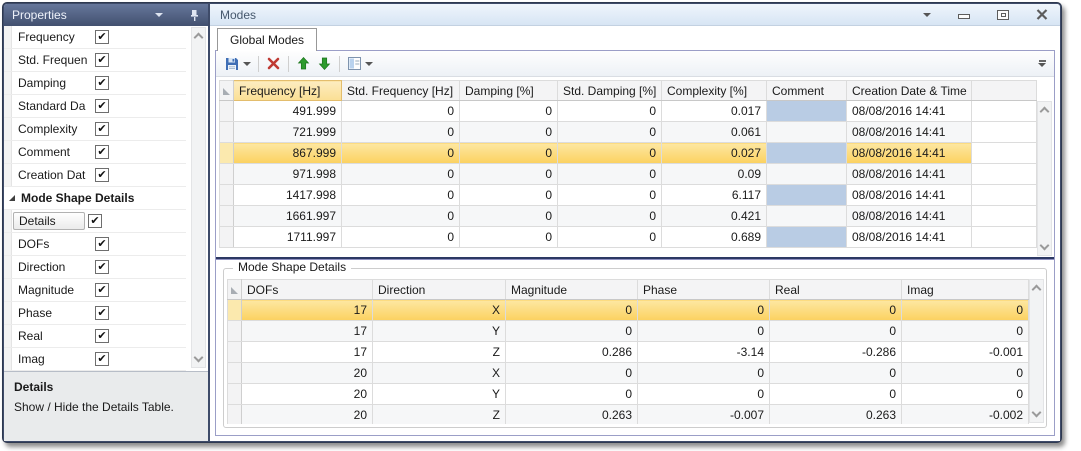  What do you see at coordinates (369, 63) in the screenshot?
I see `view-options-dropdown-icon` at bounding box center [369, 63].